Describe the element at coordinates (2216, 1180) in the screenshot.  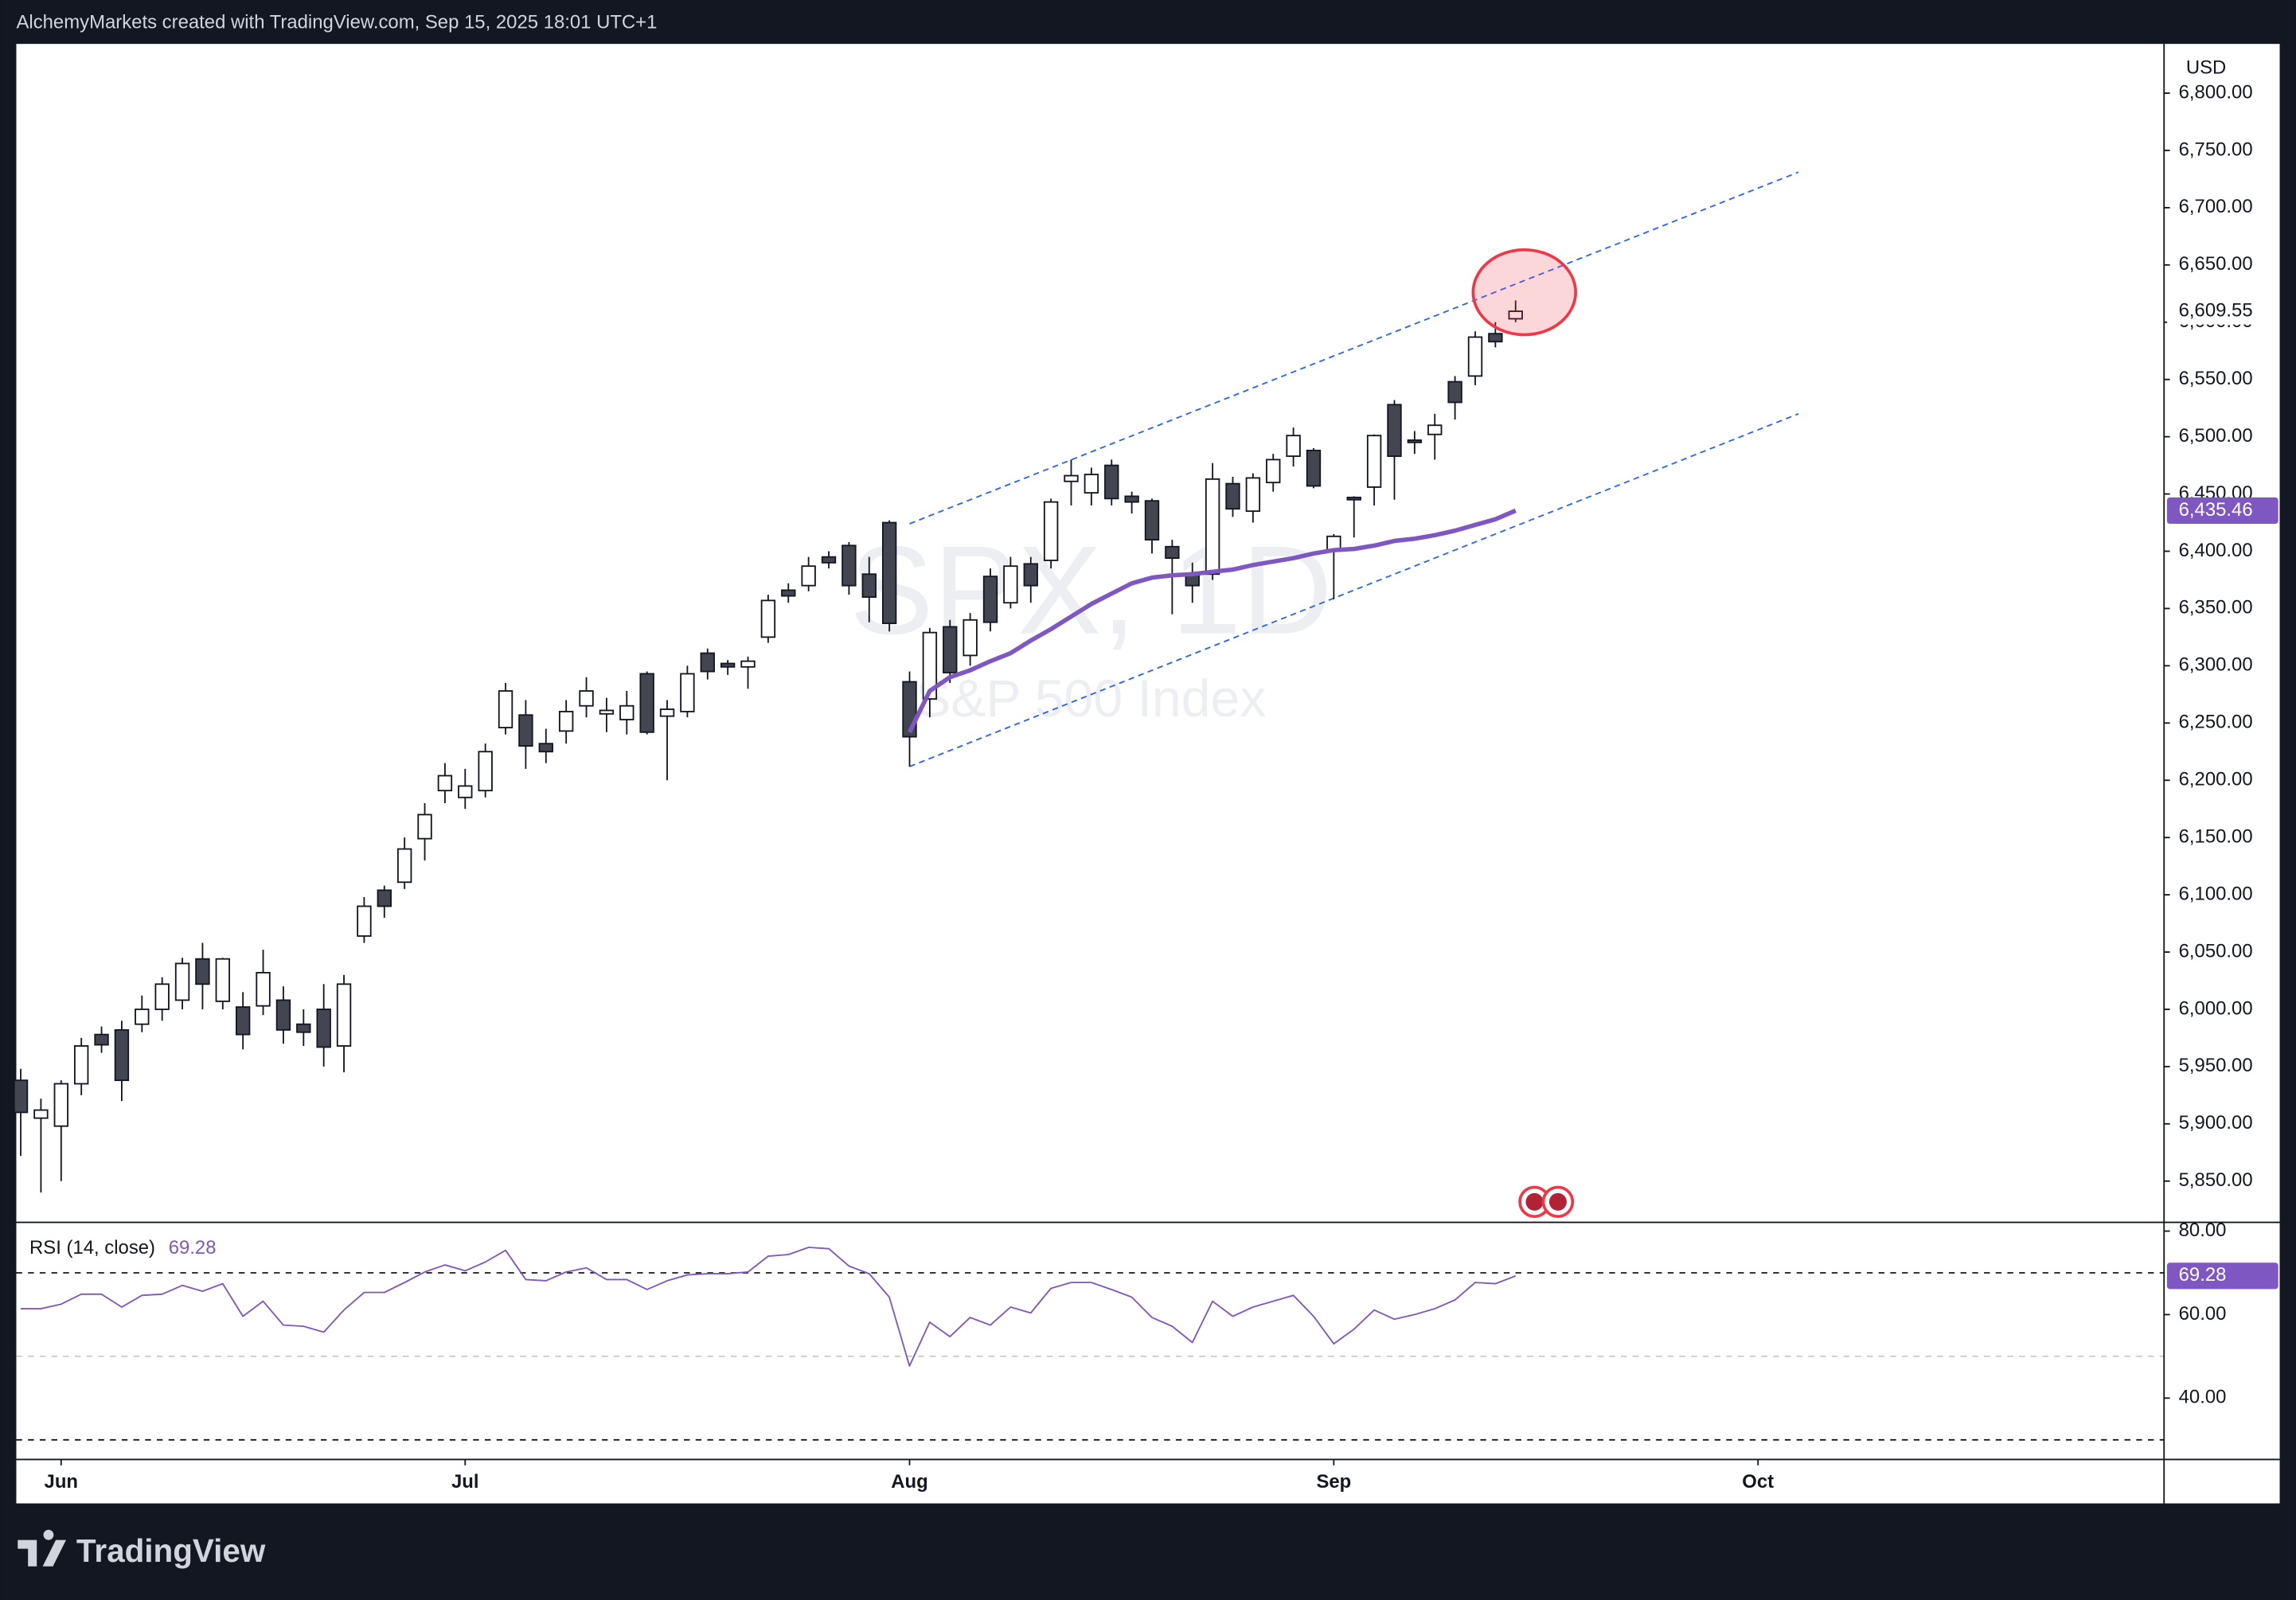
I see `y-tick-label: 5,850.00` at that location.